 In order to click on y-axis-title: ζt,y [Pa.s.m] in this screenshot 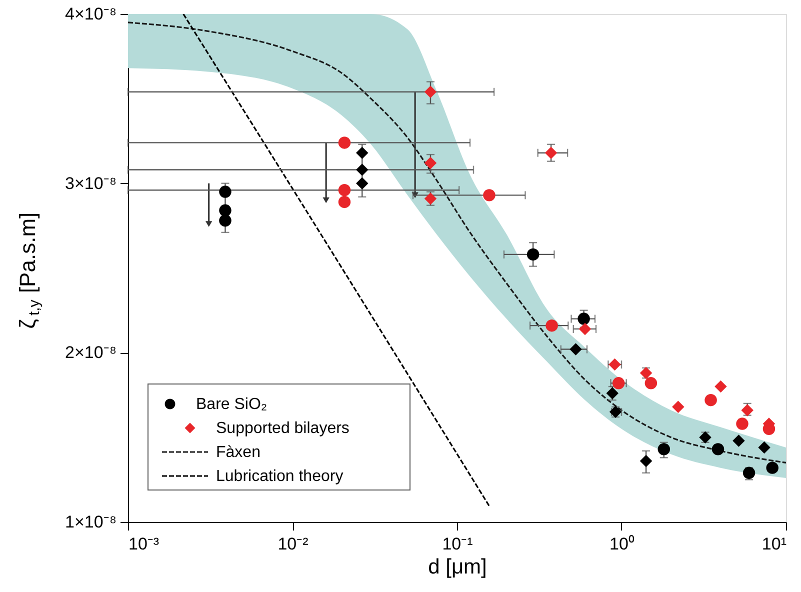, I will do `click(29, 270)`.